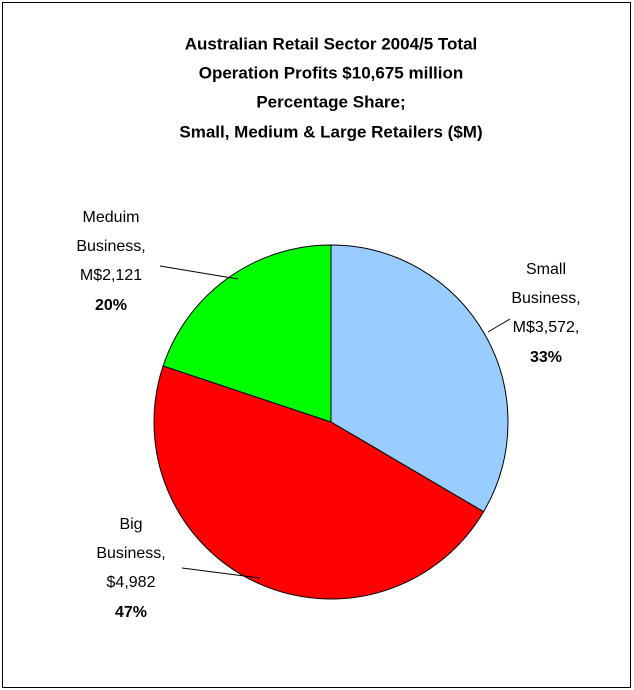 This screenshot has width=634, height=690. Describe the element at coordinates (130, 568) in the screenshot. I see `slice-label: Big Business, $4,982 47%` at that location.